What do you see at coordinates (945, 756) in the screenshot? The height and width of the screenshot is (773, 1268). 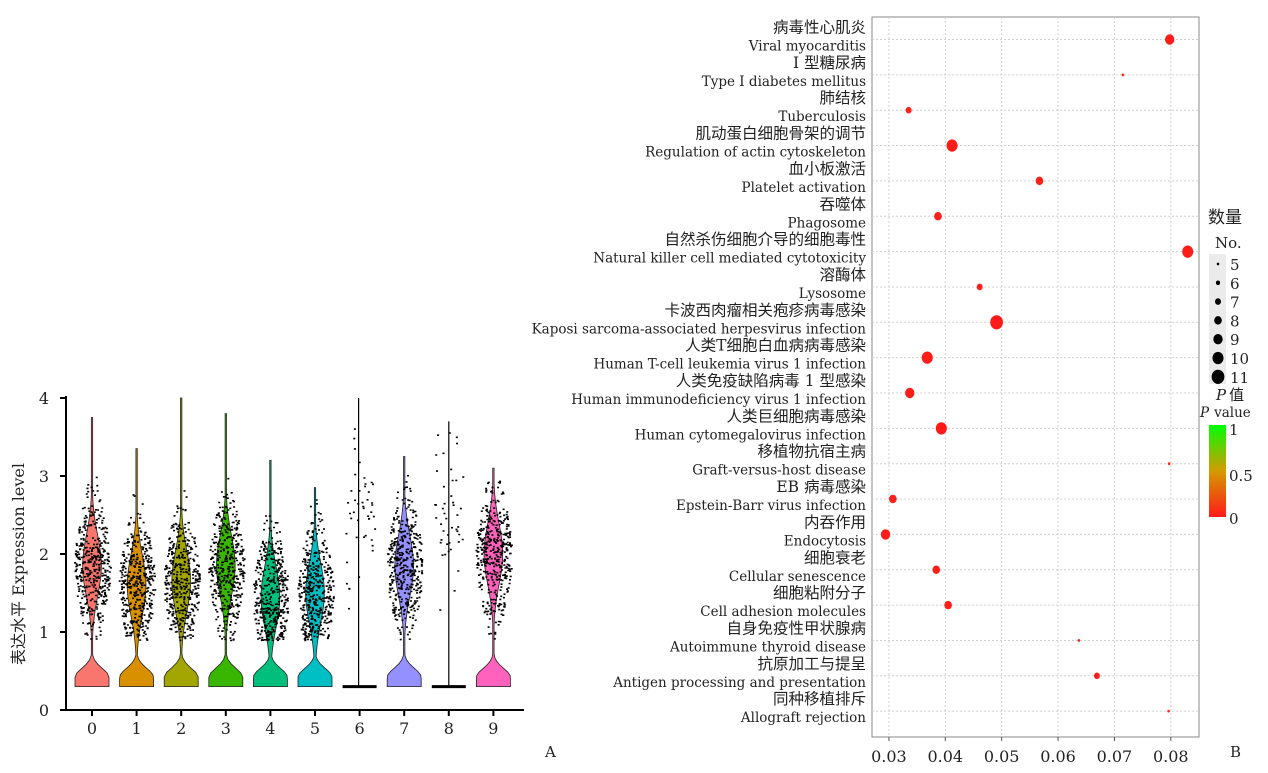 I see `dot-x-tick-label: 0.04` at bounding box center [945, 756].